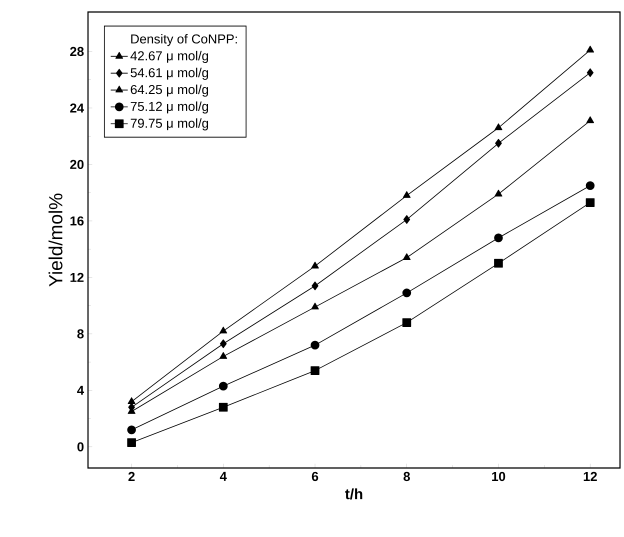  I want to click on y-tick-label: 20, so click(77, 165).